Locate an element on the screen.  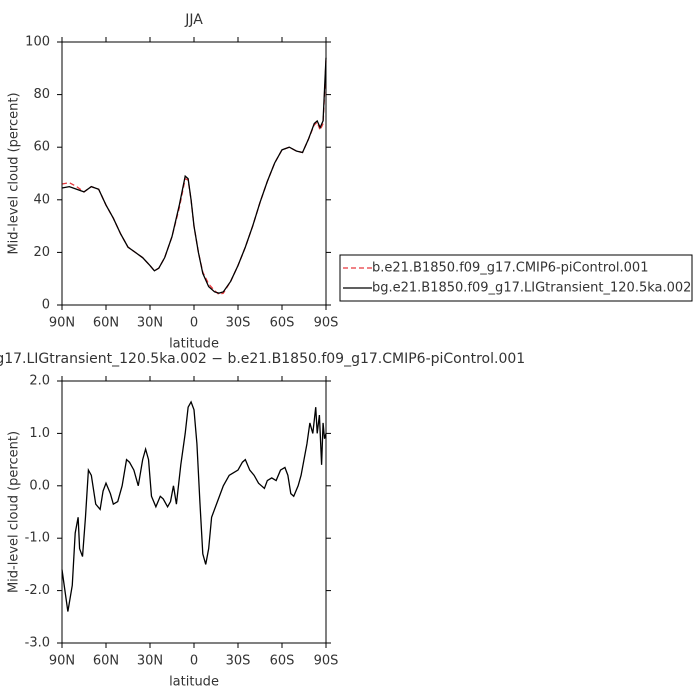
y-tick-label: -3.0 is located at coordinates (37, 643).